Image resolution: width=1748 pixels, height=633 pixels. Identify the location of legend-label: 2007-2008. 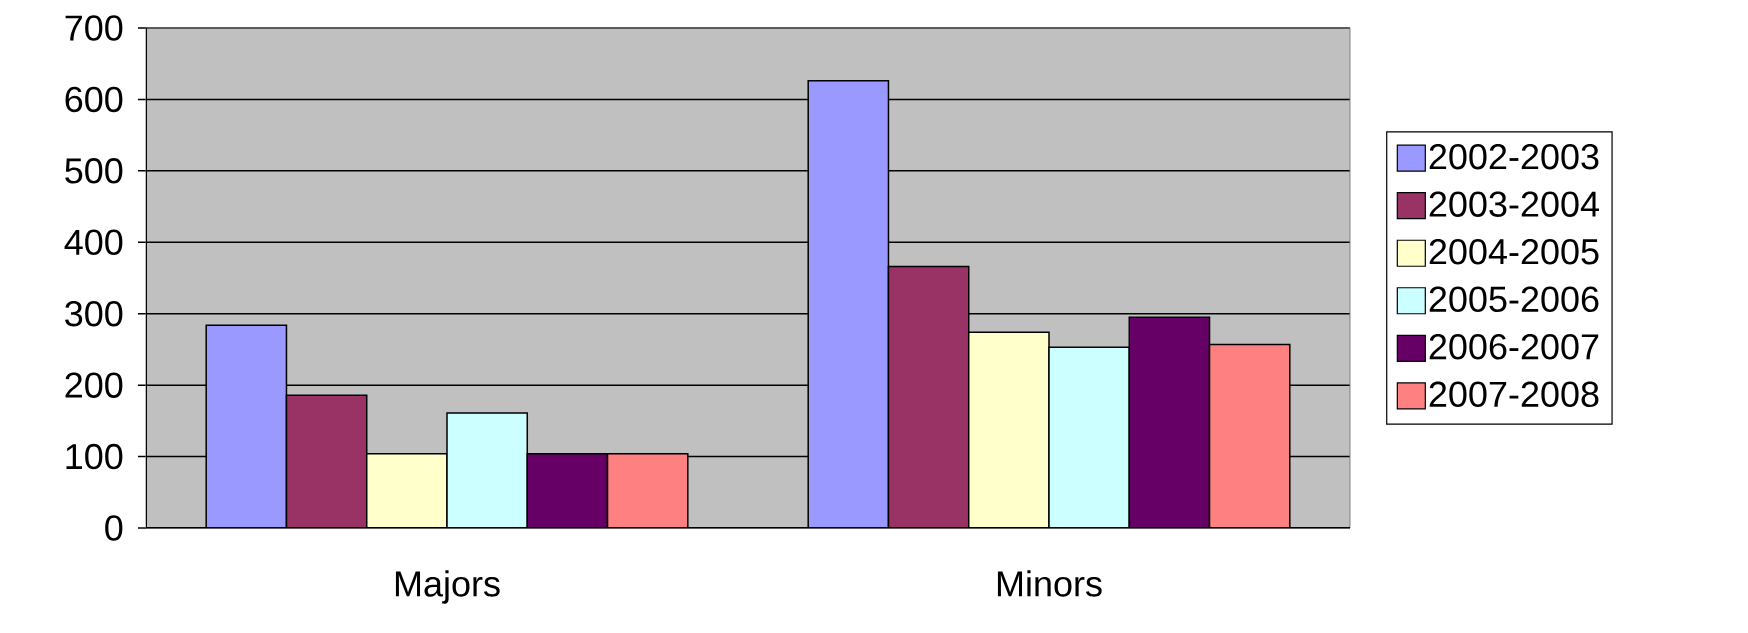
(1514, 394).